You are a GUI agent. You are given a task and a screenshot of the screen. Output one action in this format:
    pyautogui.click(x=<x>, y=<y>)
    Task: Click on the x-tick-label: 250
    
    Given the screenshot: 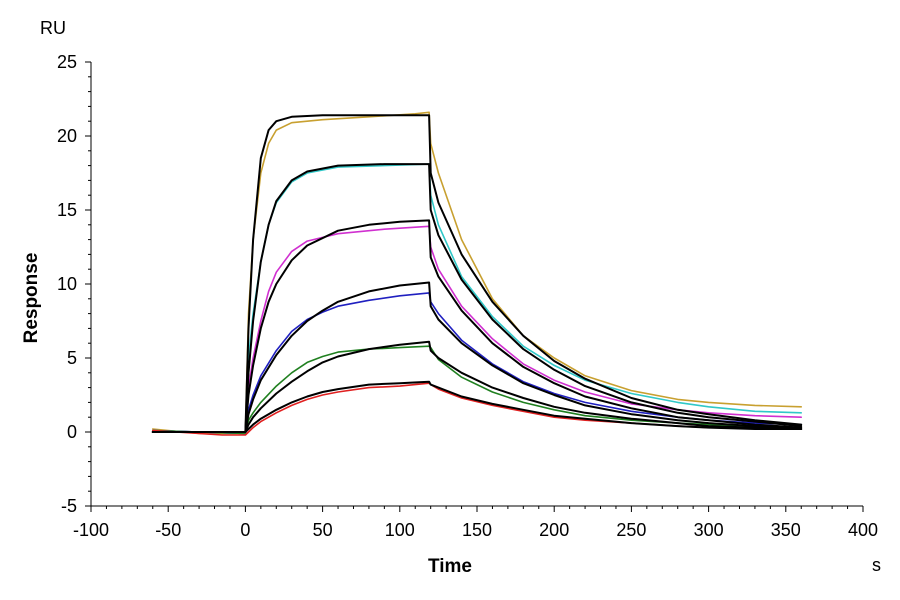 What is the action you would take?
    pyautogui.click(x=631, y=530)
    